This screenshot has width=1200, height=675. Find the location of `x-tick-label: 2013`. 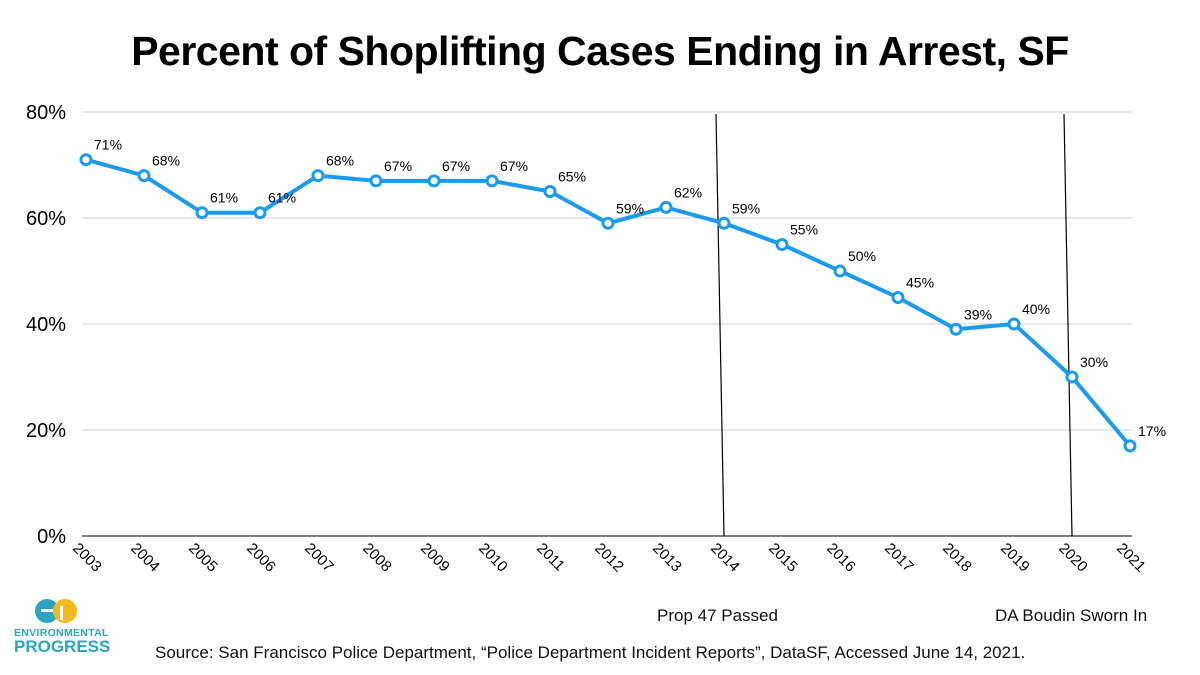

x-tick-label: 2013 is located at coordinates (667, 558).